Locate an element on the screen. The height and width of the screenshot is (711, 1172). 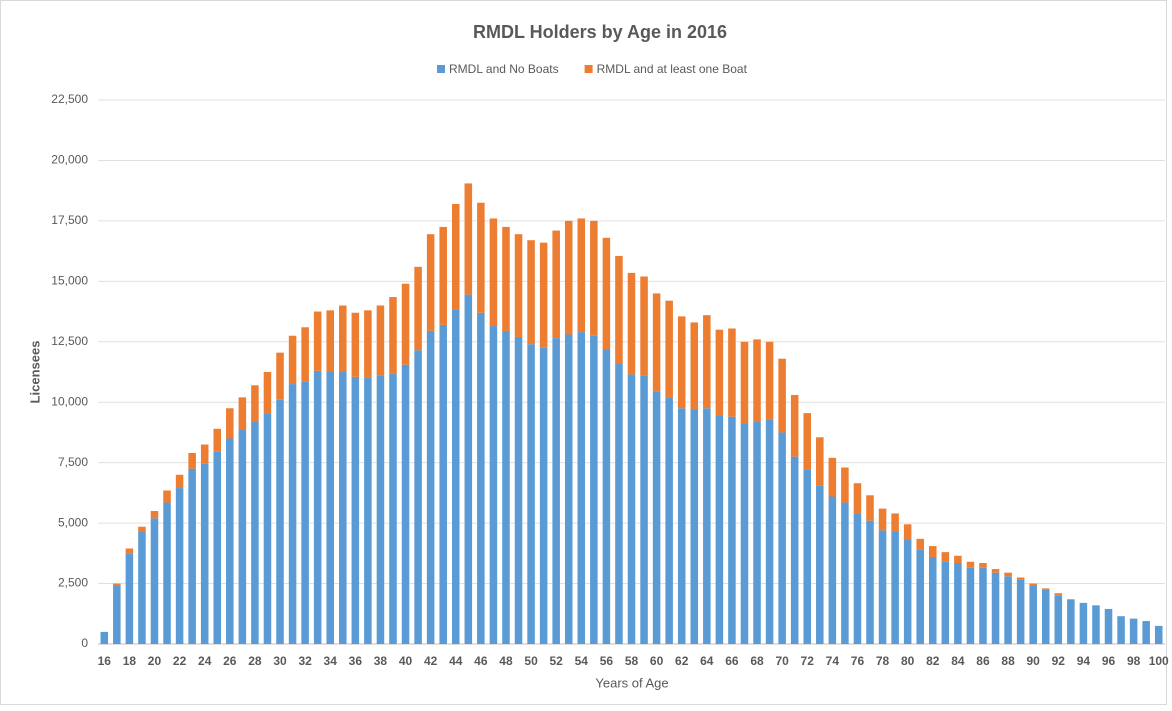
x-tick-label: 38 is located at coordinates (381, 661).